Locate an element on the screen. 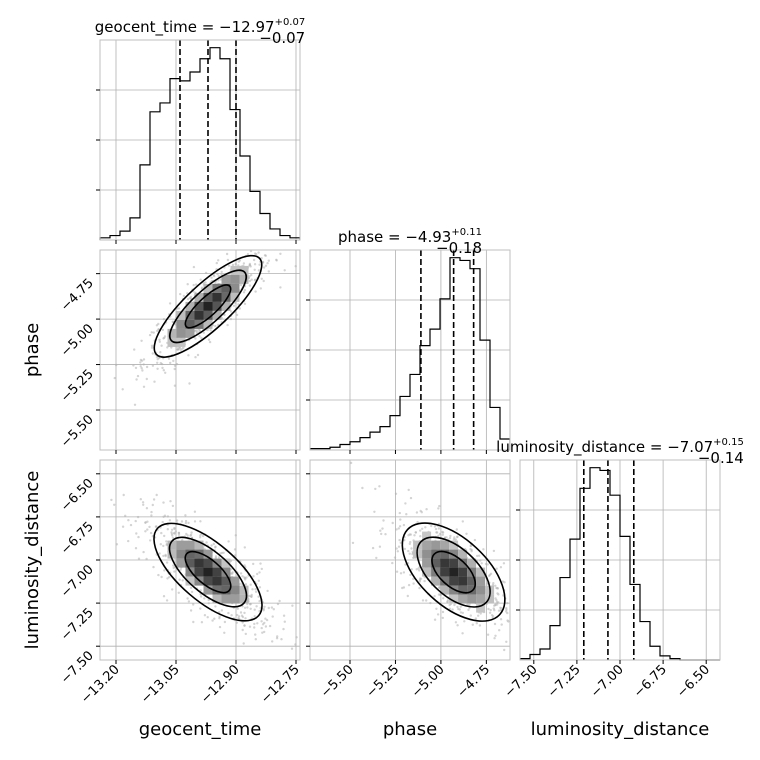 Image resolution: width=760 pixels, height=760 pixels. title-upper-error: +0.07 is located at coordinates (290, 22).